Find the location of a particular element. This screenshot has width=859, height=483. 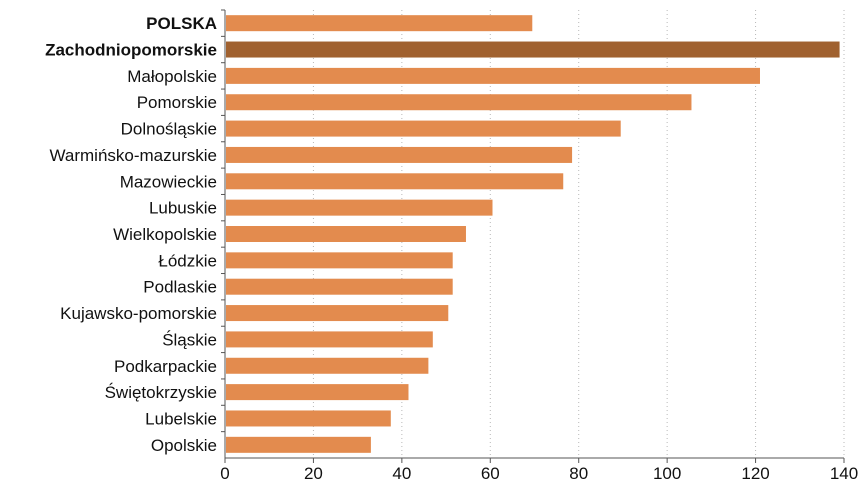

category-label: Wielkopolskie is located at coordinates (165, 234).